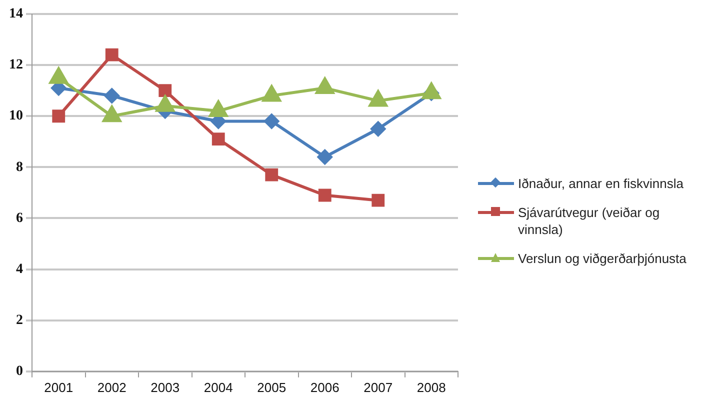  What do you see at coordinates (165, 387) in the screenshot?
I see `x-tick-label: 2003` at bounding box center [165, 387].